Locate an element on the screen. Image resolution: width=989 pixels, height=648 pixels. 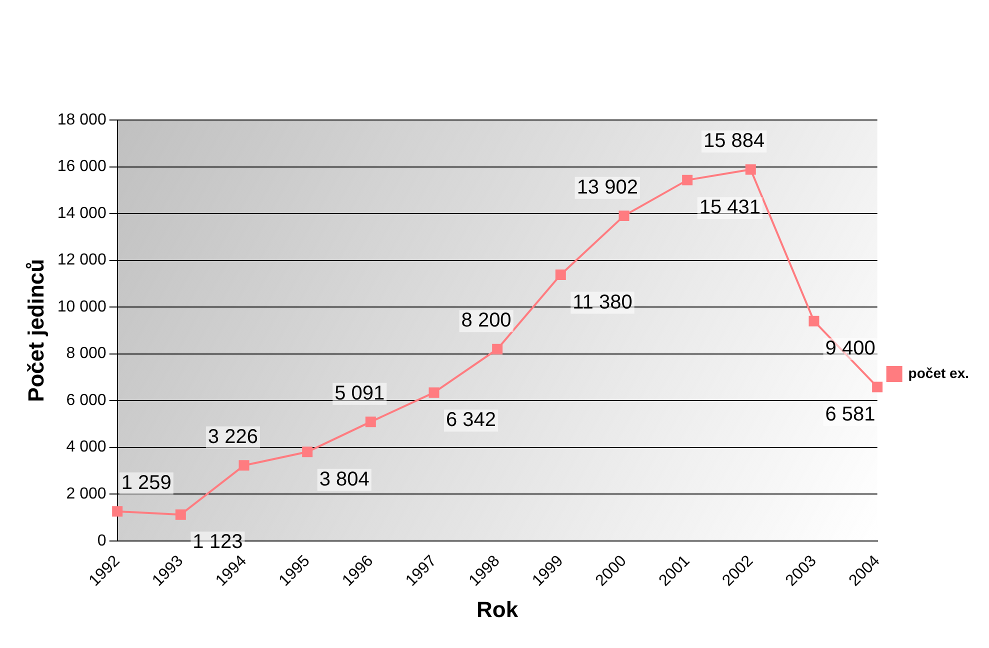
data-label: 3 804 is located at coordinates (344, 479).